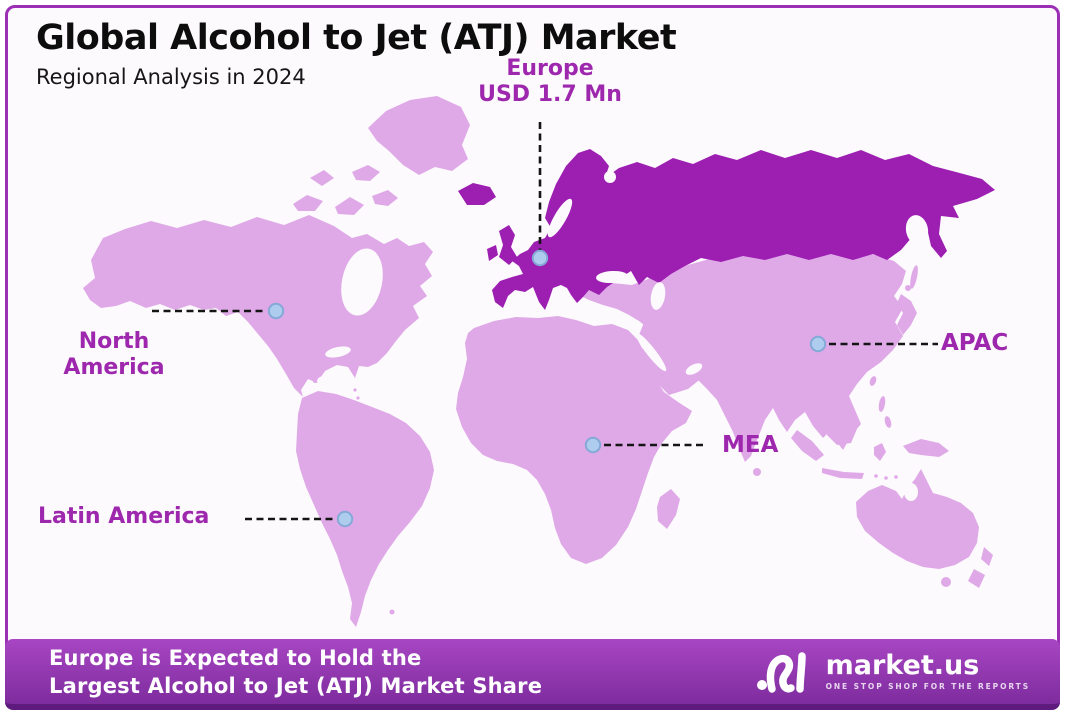 This screenshot has width=1065, height=714. I want to click on region-label-latin-america: Latin America, so click(124, 516).